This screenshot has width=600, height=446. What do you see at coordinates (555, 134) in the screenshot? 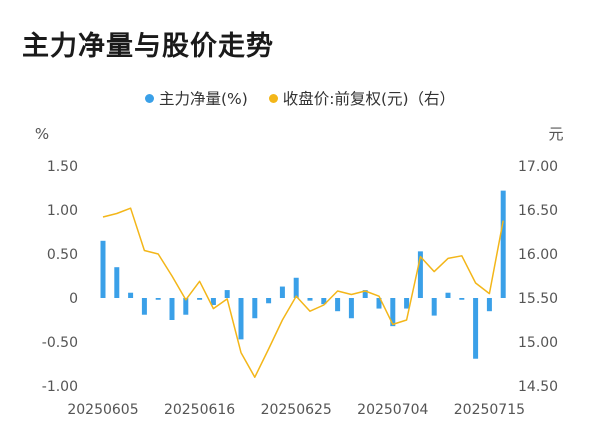
I see `right-axis-unit: 元` at bounding box center [555, 134].